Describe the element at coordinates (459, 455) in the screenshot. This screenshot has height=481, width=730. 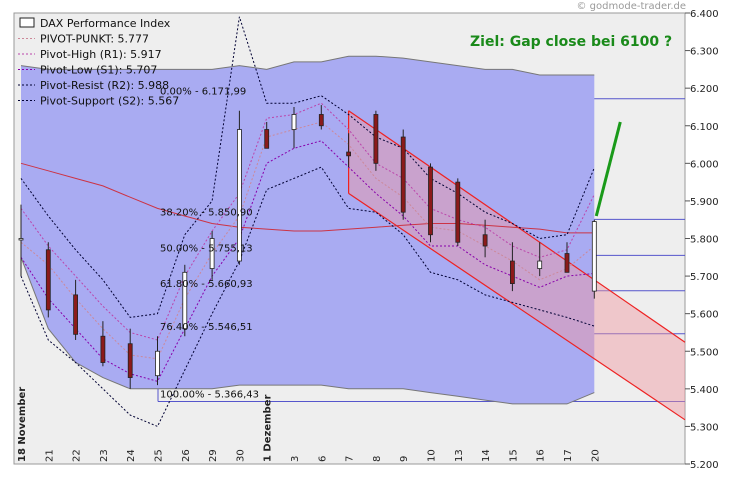
I see `x-tick-label: 13` at that location.